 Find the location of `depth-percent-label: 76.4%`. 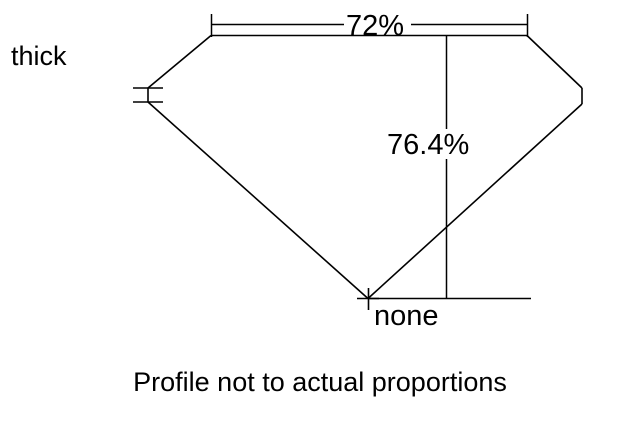

depth-percent-label: 76.4% is located at coordinates (428, 145).